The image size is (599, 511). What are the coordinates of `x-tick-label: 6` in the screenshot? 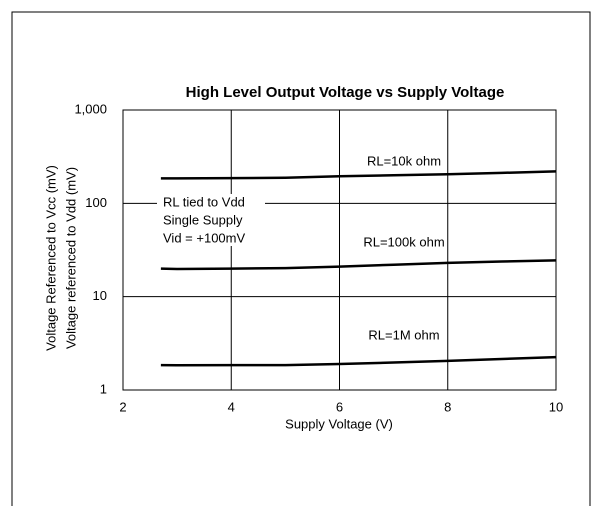 It's located at (339, 406).